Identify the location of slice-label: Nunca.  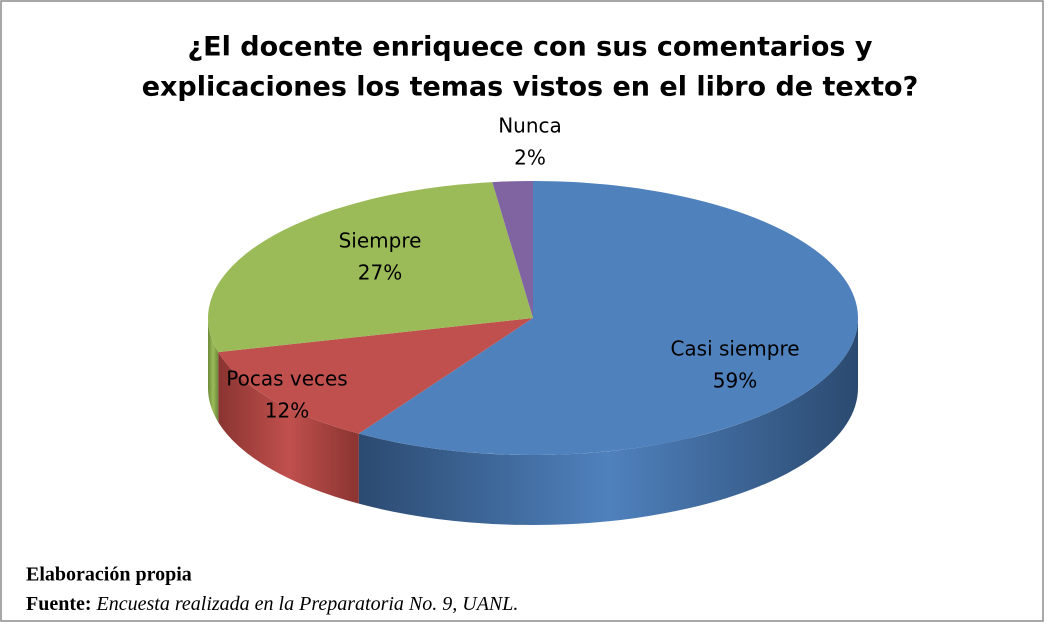
(530, 126).